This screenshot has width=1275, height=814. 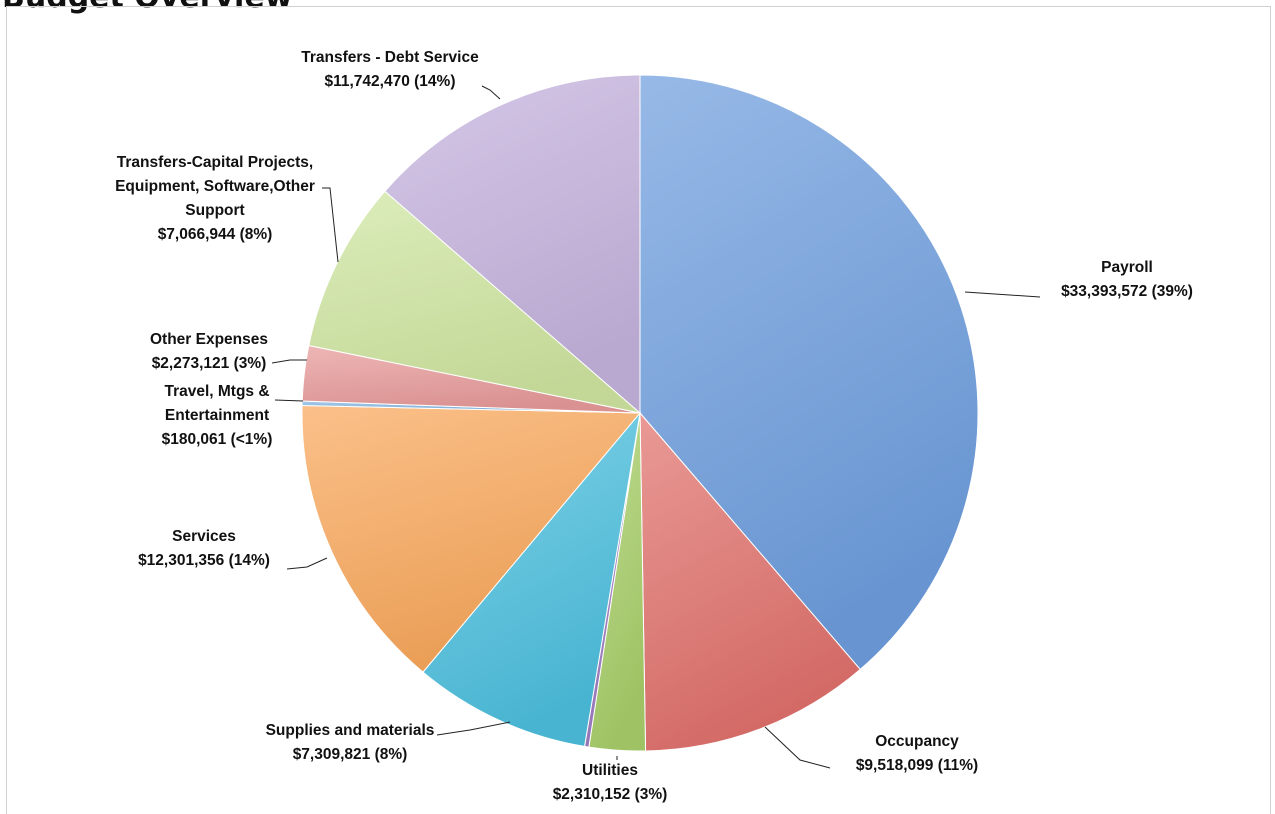 What do you see at coordinates (390, 81) in the screenshot?
I see `slice-label-line: $11,742,470 (14%)` at bounding box center [390, 81].